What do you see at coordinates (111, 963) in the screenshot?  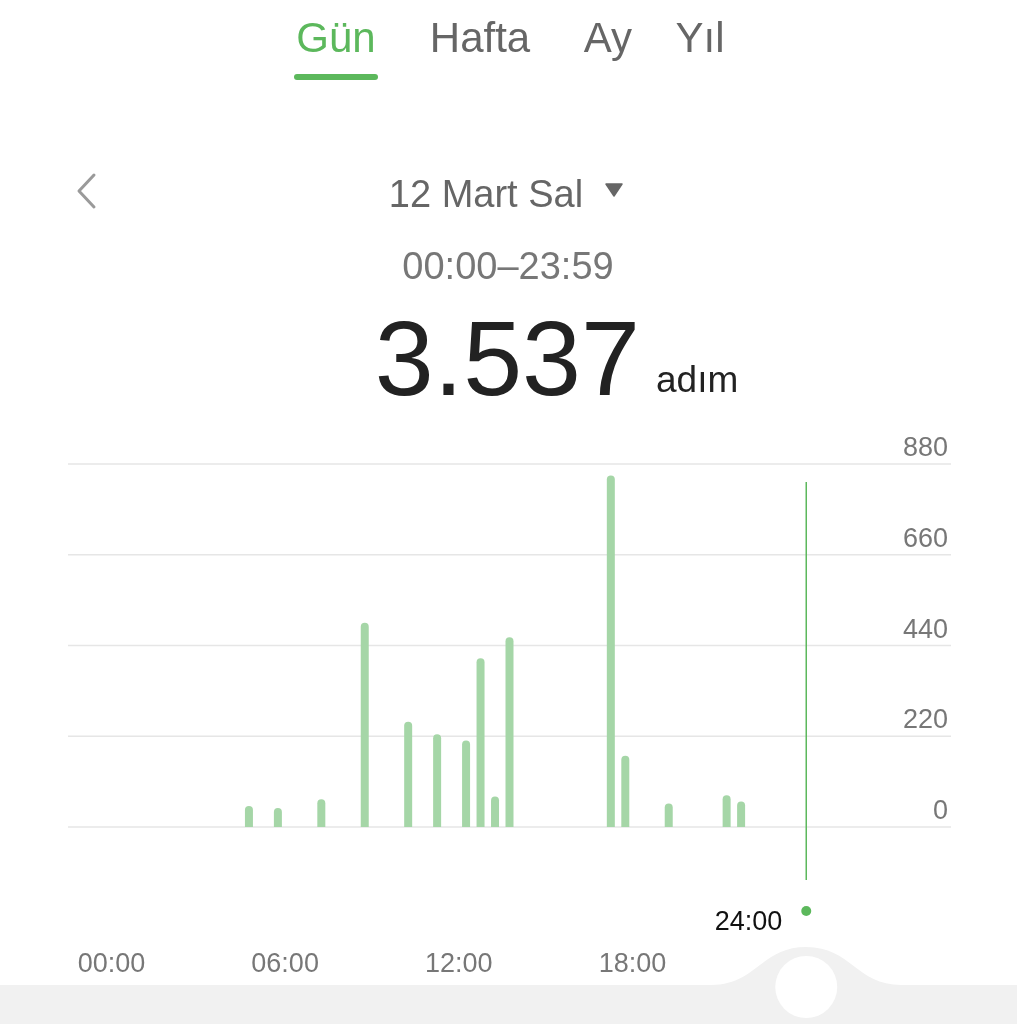 I see `x-tick-label: 00:00` at bounding box center [111, 963].